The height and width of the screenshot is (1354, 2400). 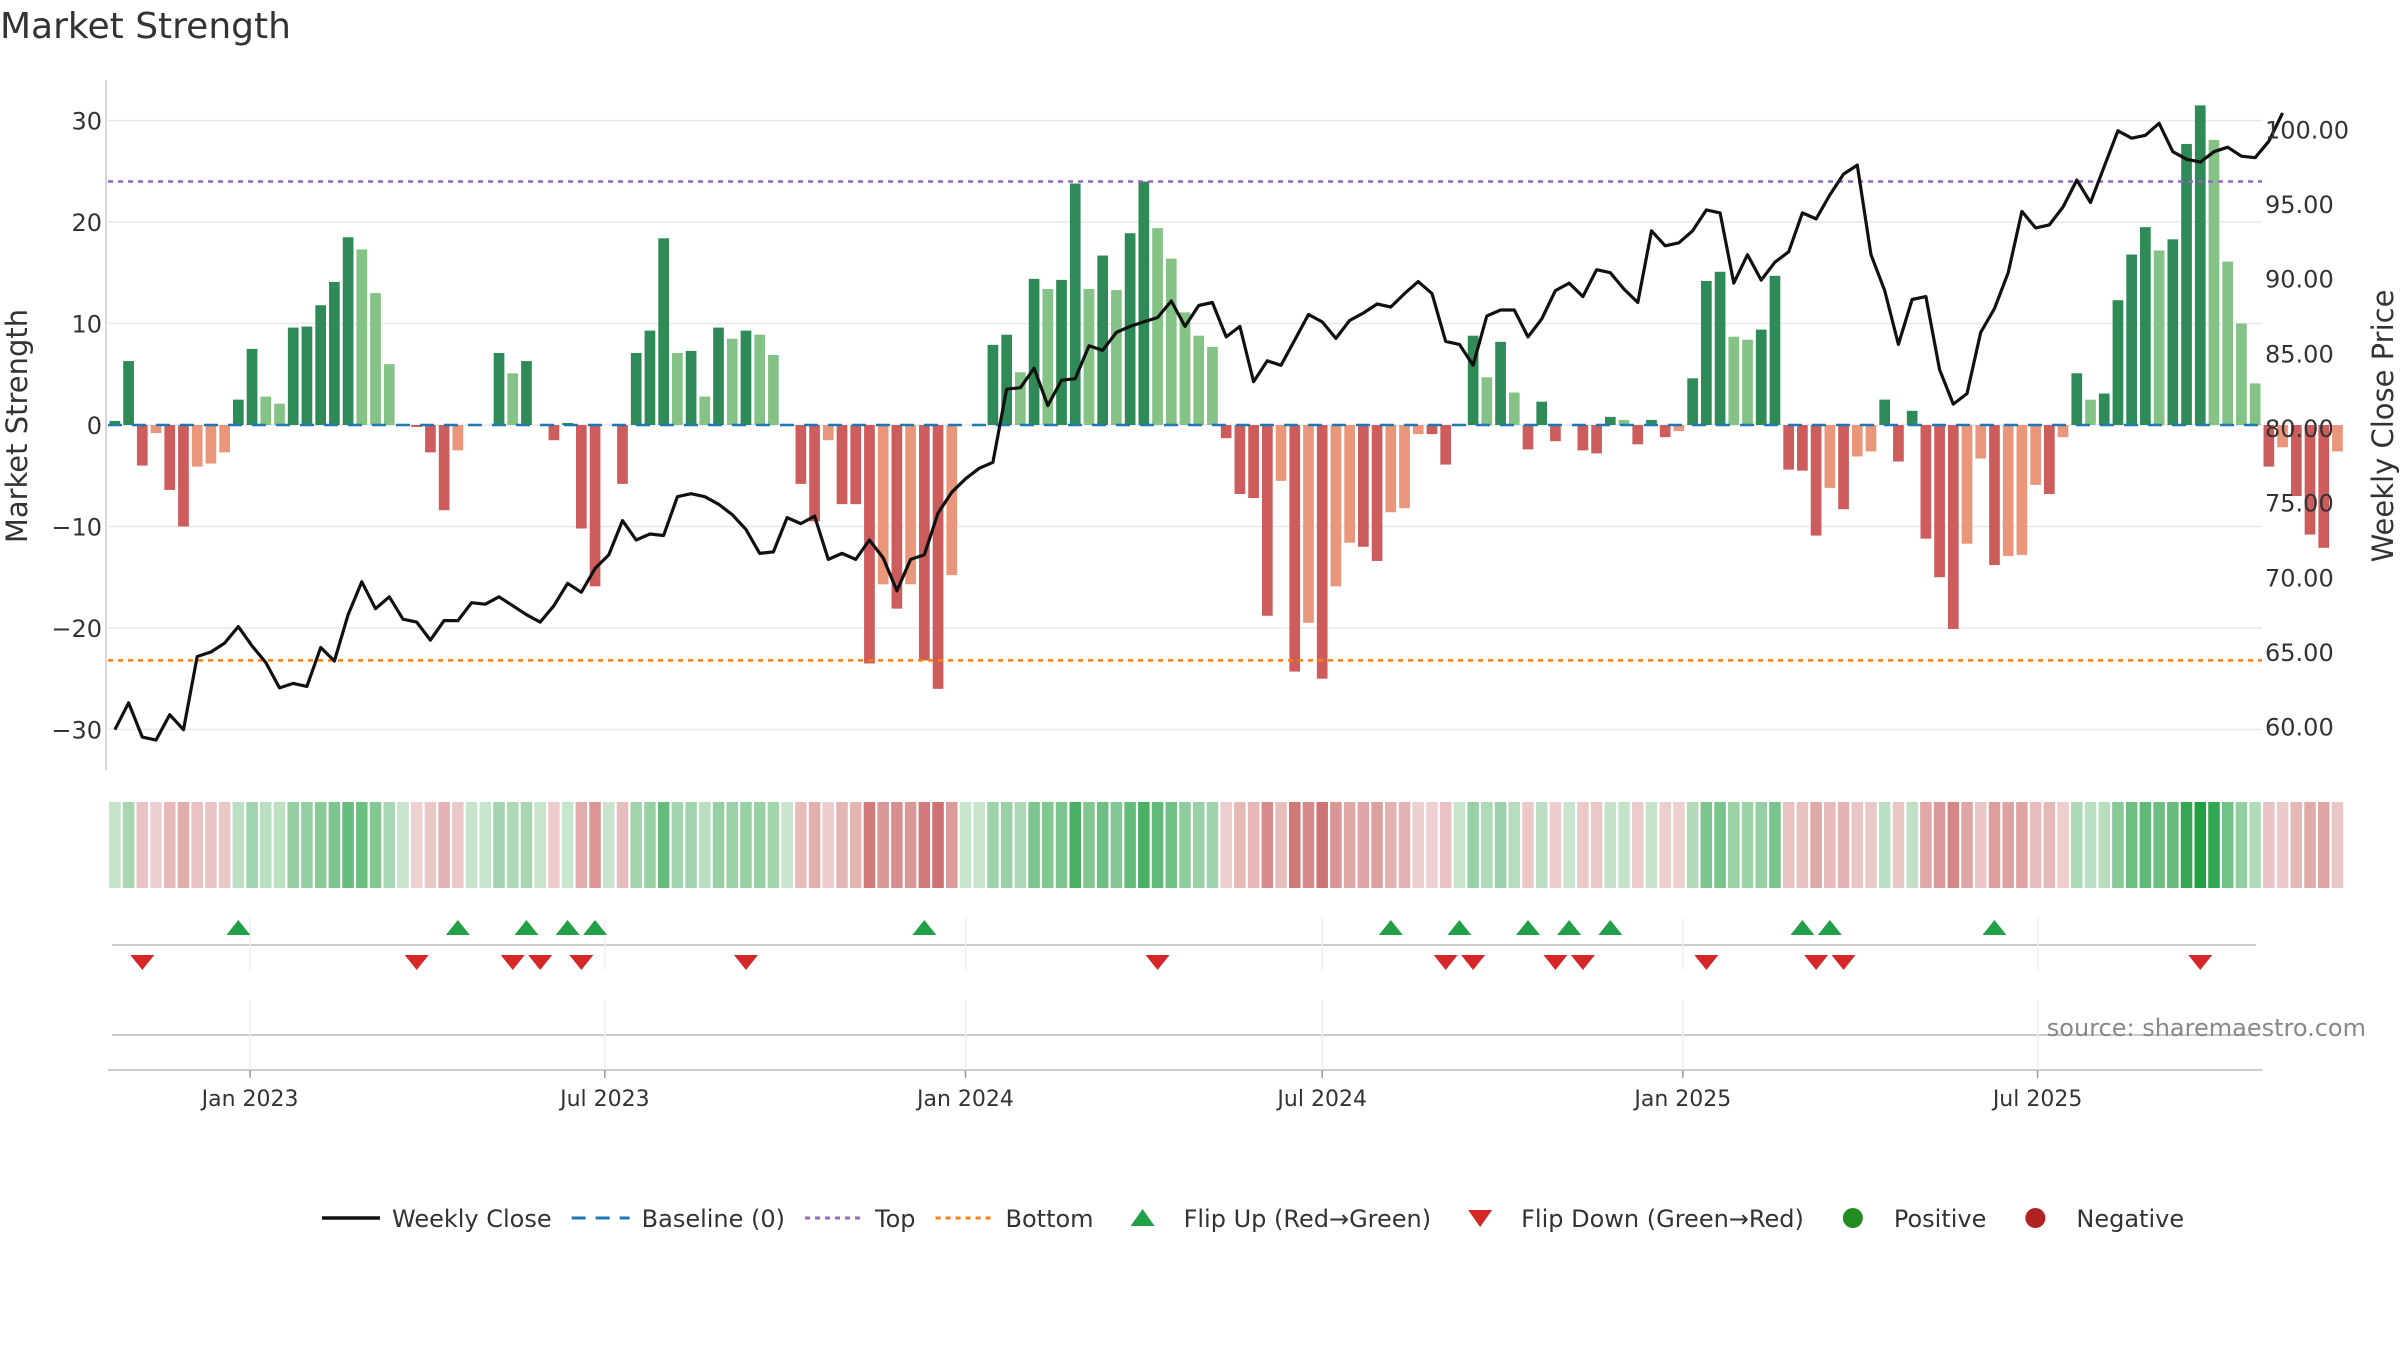 What do you see at coordinates (2307, 130) in the screenshot?
I see `y-right-tick-label: 100.00` at bounding box center [2307, 130].